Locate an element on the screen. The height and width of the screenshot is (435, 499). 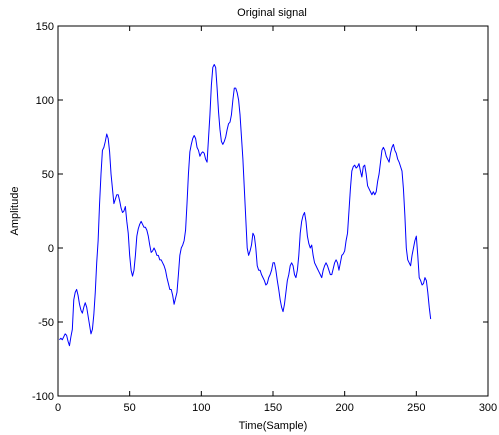
x-tick-label: 250 is located at coordinates (416, 408).